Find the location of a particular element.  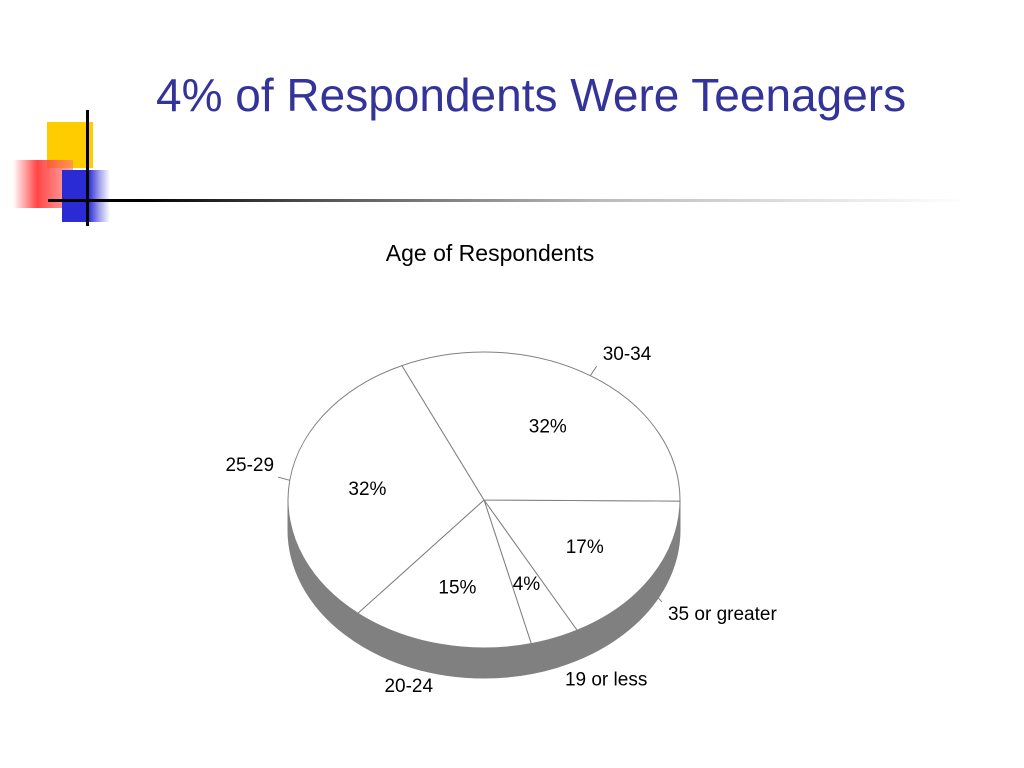

leader-line-19-or-less is located at coordinates (557, 660).